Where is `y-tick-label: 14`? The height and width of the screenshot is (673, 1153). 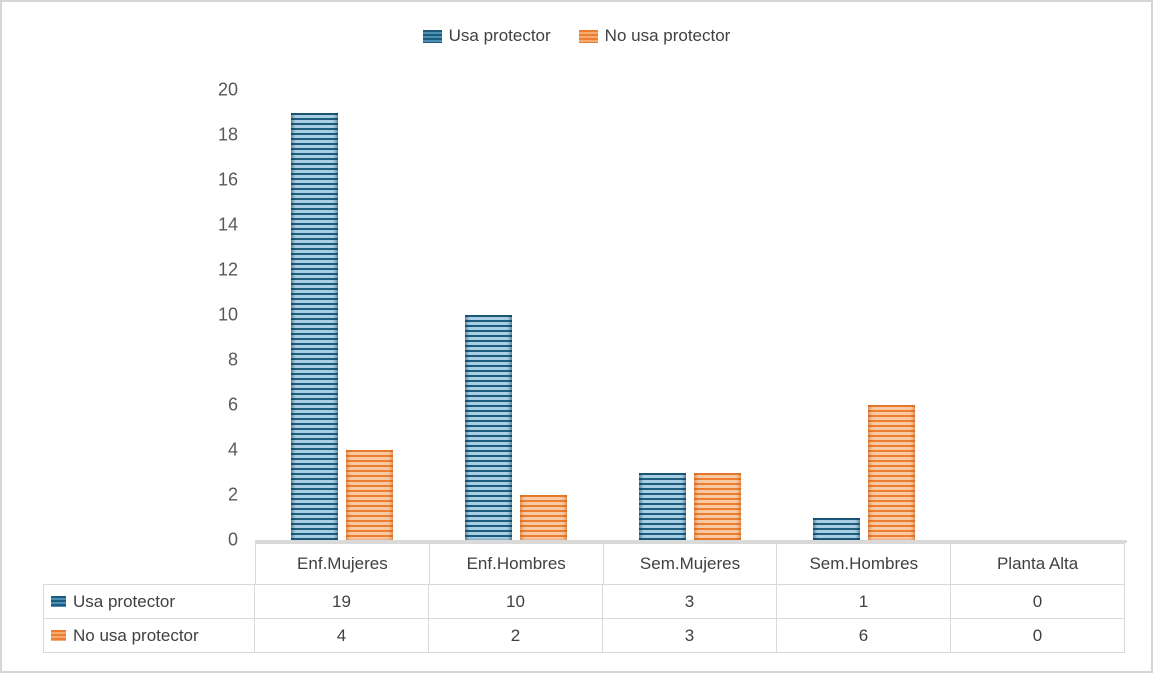 y-tick-label: 14 is located at coordinates (227, 224).